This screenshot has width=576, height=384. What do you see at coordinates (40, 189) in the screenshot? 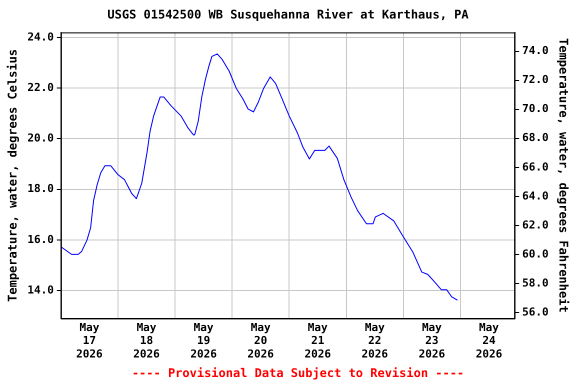
I see `y-tick-label: 18.0` at bounding box center [40, 189].